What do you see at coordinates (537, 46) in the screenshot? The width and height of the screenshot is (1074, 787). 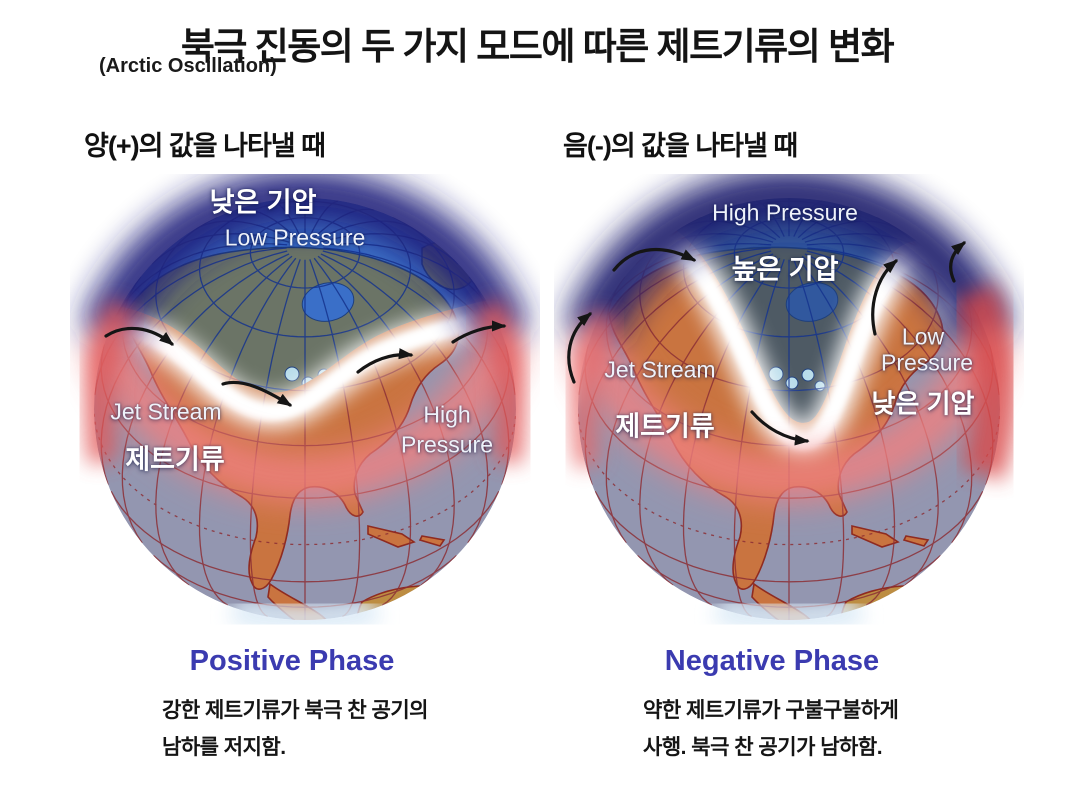 I see `page-title: 북극 진동의 두 가지 모드에 따른 제트기류의 변화` at bounding box center [537, 46].